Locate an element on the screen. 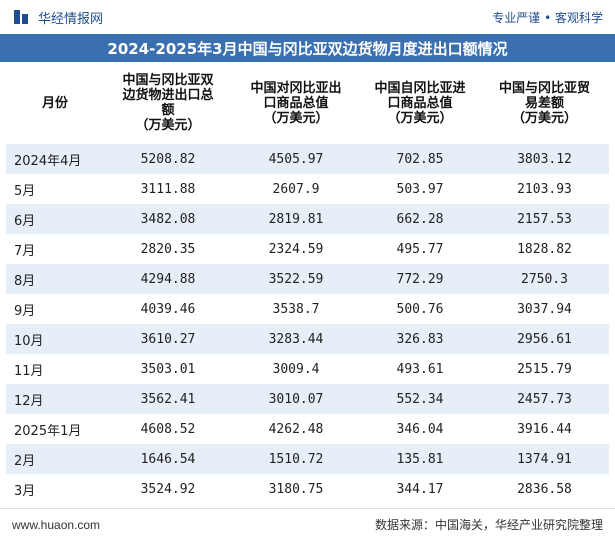 This screenshot has height=540, width=615. table-row: 11月 3503.01 3009.4 493.61 2515.79 is located at coordinates (307, 369).